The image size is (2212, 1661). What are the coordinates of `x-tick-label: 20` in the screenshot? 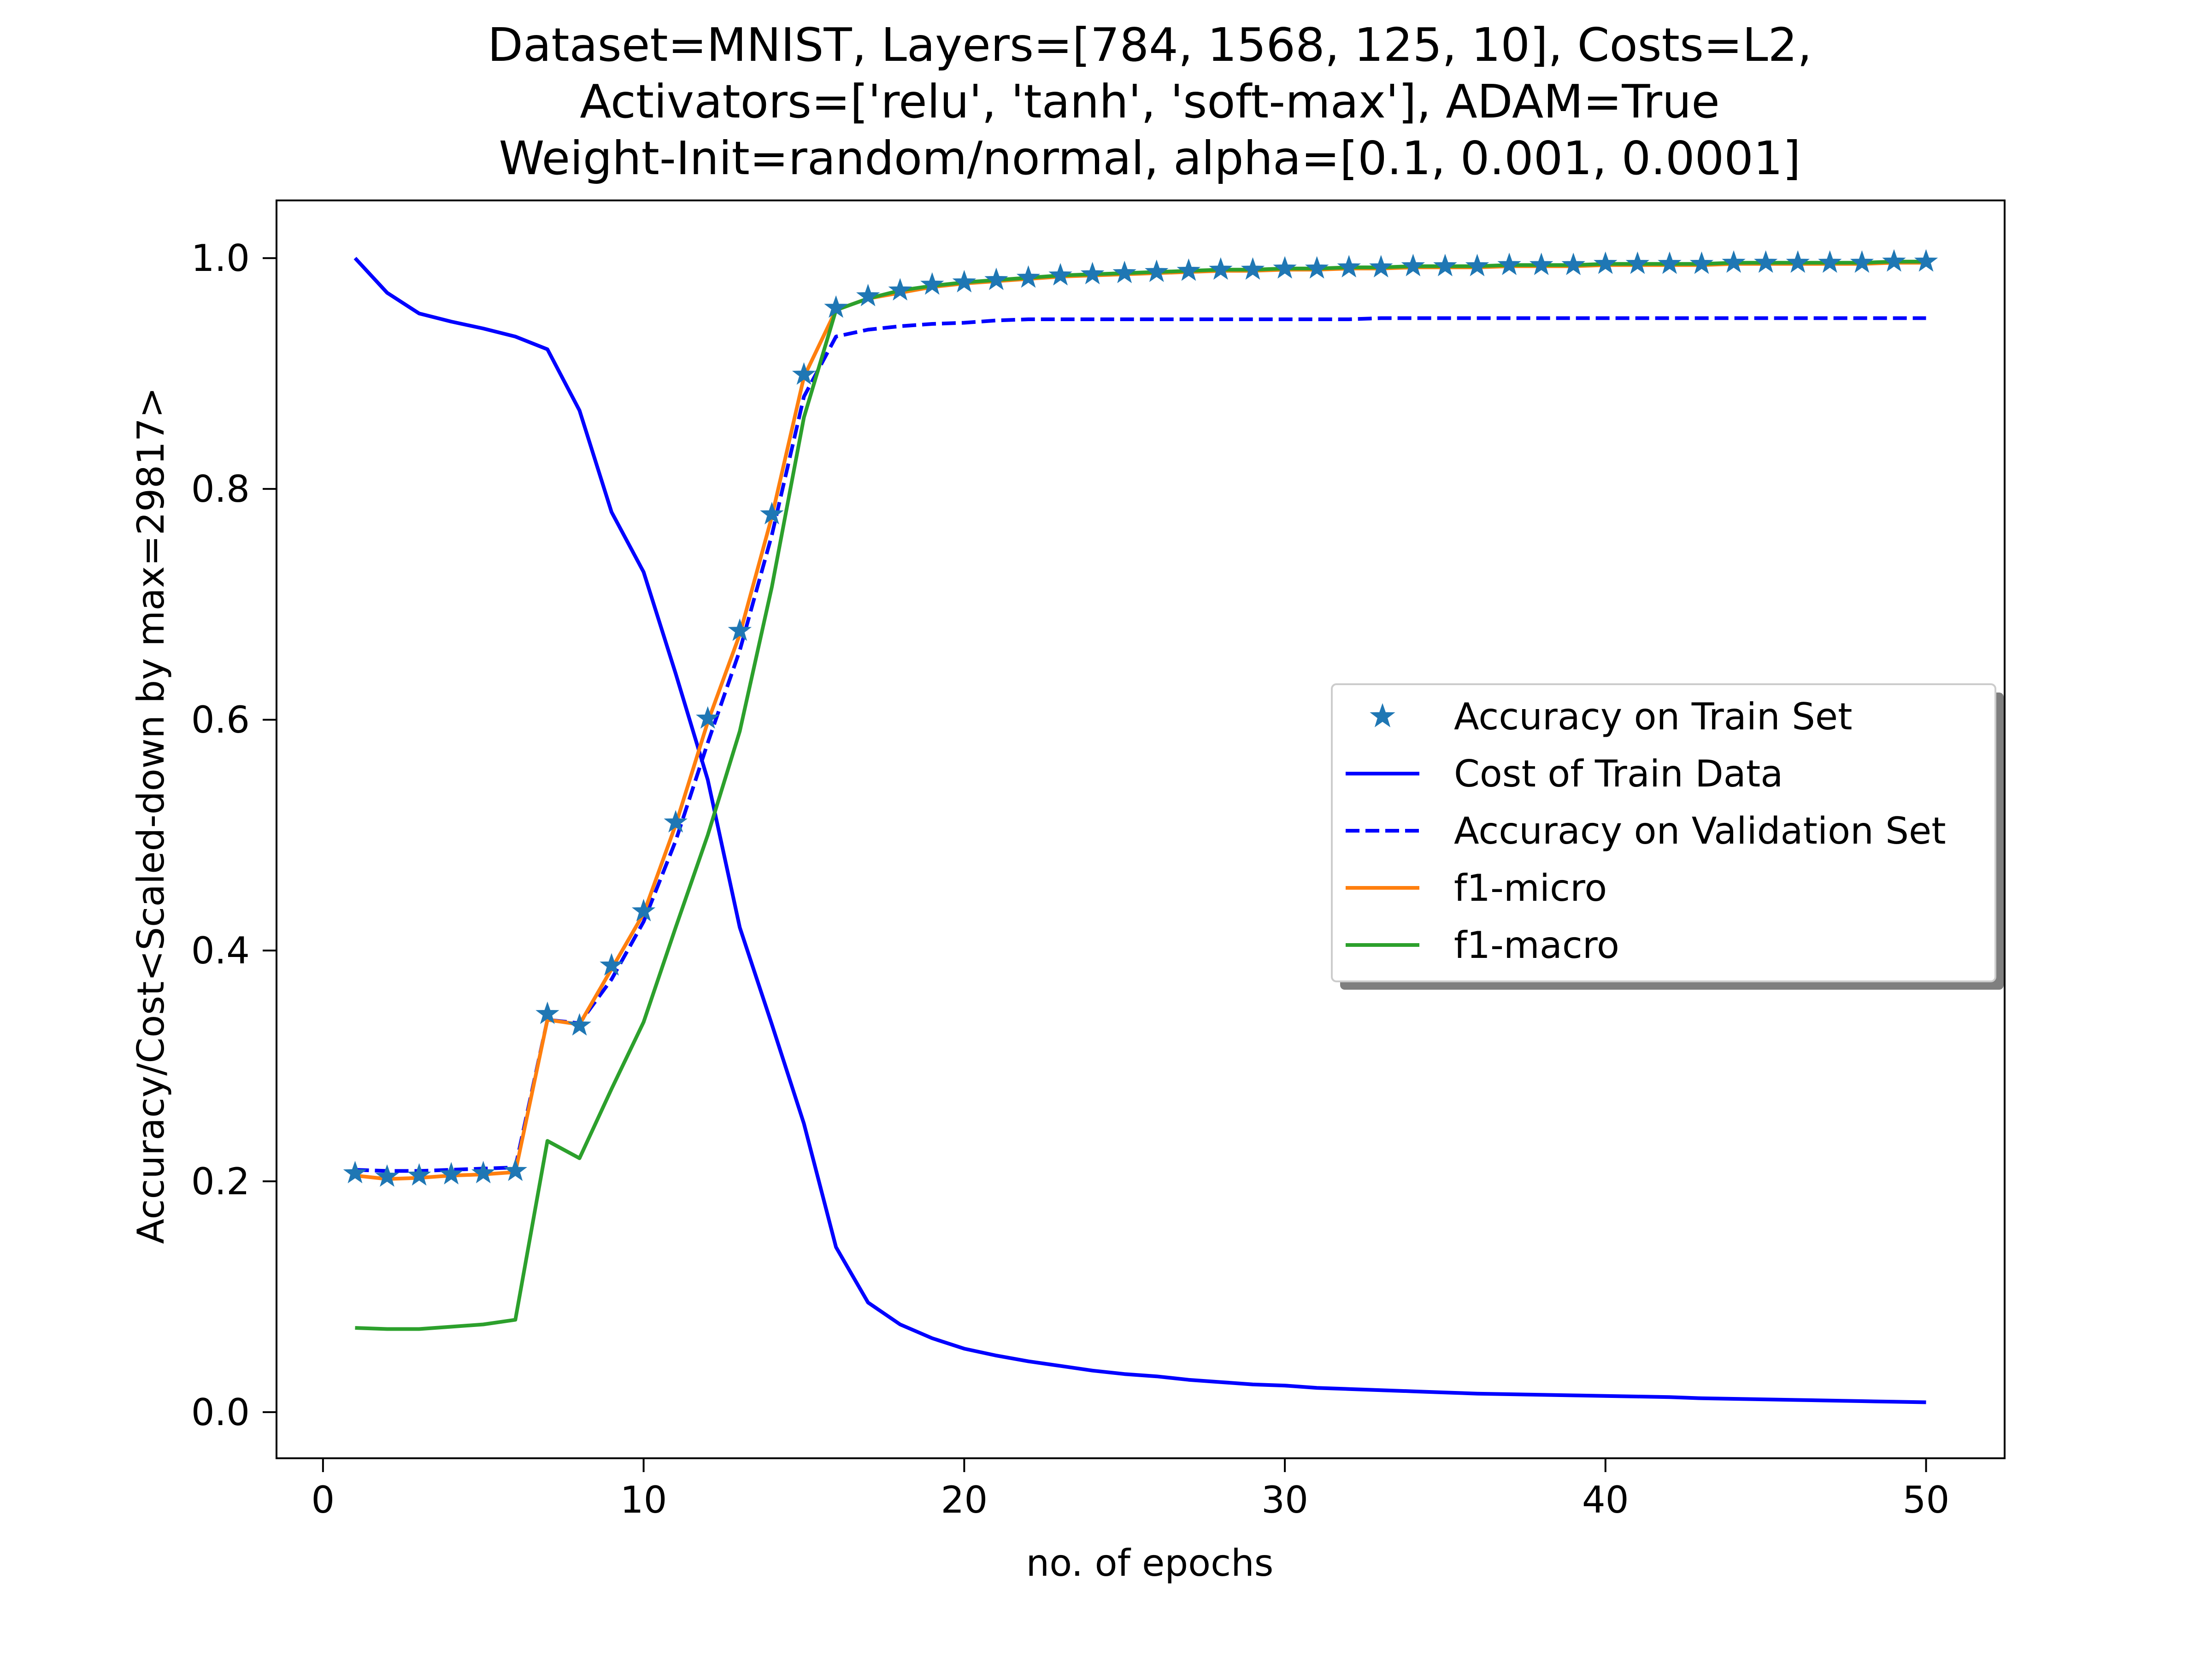 It's located at (964, 1500).